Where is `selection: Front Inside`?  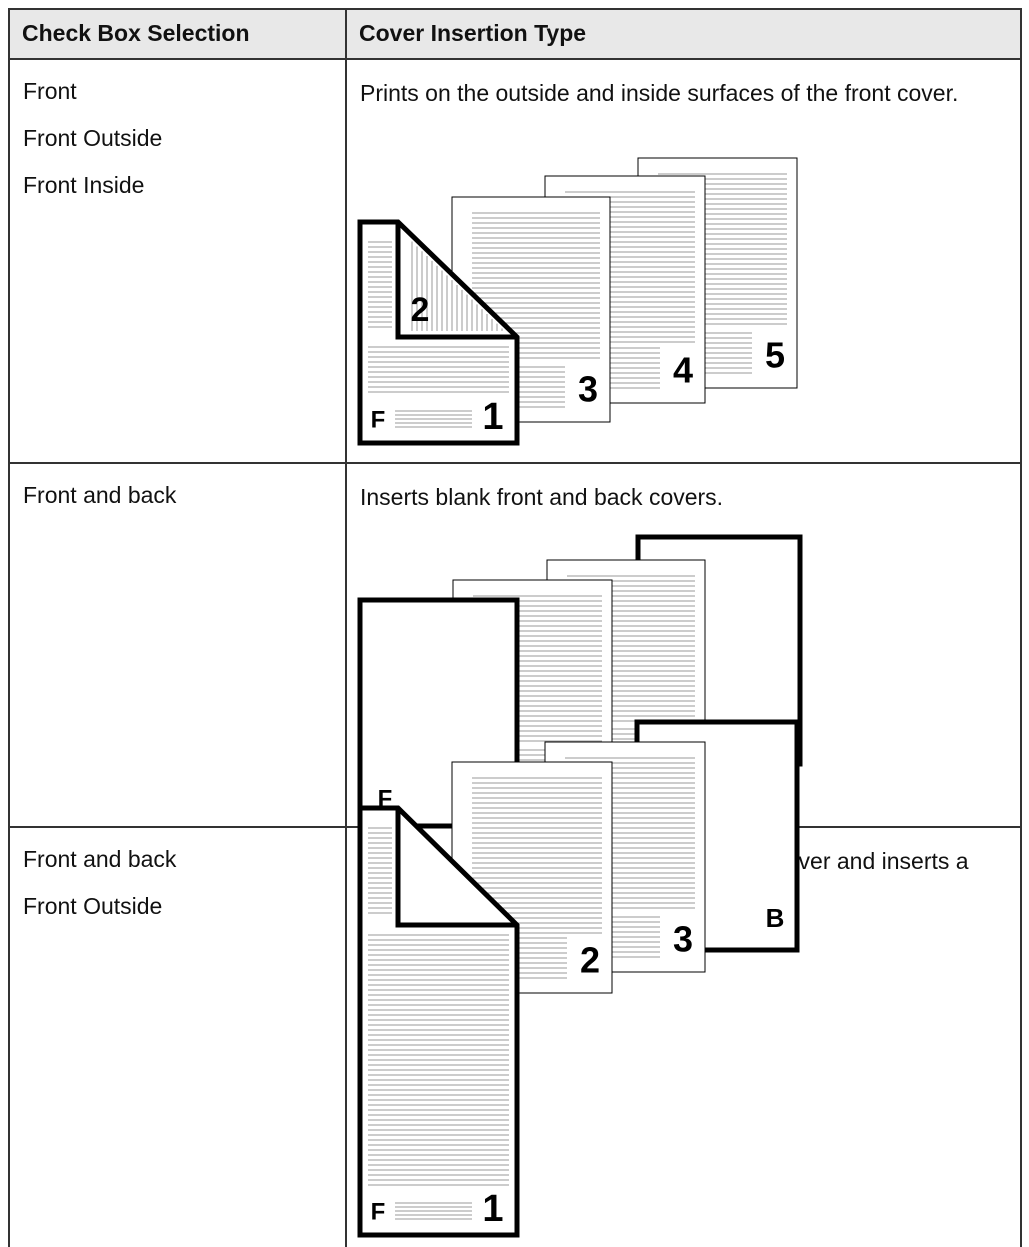
selection: Front Inside is located at coordinates (84, 185).